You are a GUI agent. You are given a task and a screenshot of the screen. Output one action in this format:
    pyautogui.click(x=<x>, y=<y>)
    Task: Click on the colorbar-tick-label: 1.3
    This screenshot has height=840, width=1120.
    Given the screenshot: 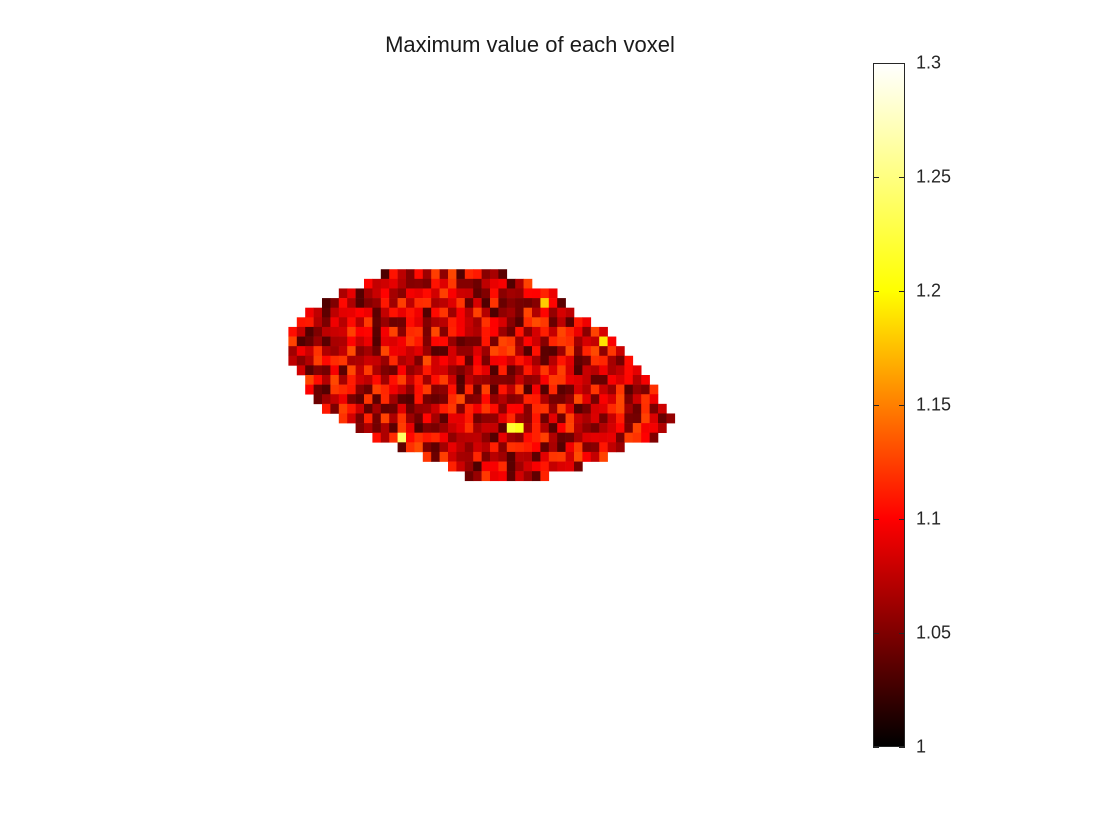 What is the action you would take?
    pyautogui.click(x=929, y=62)
    